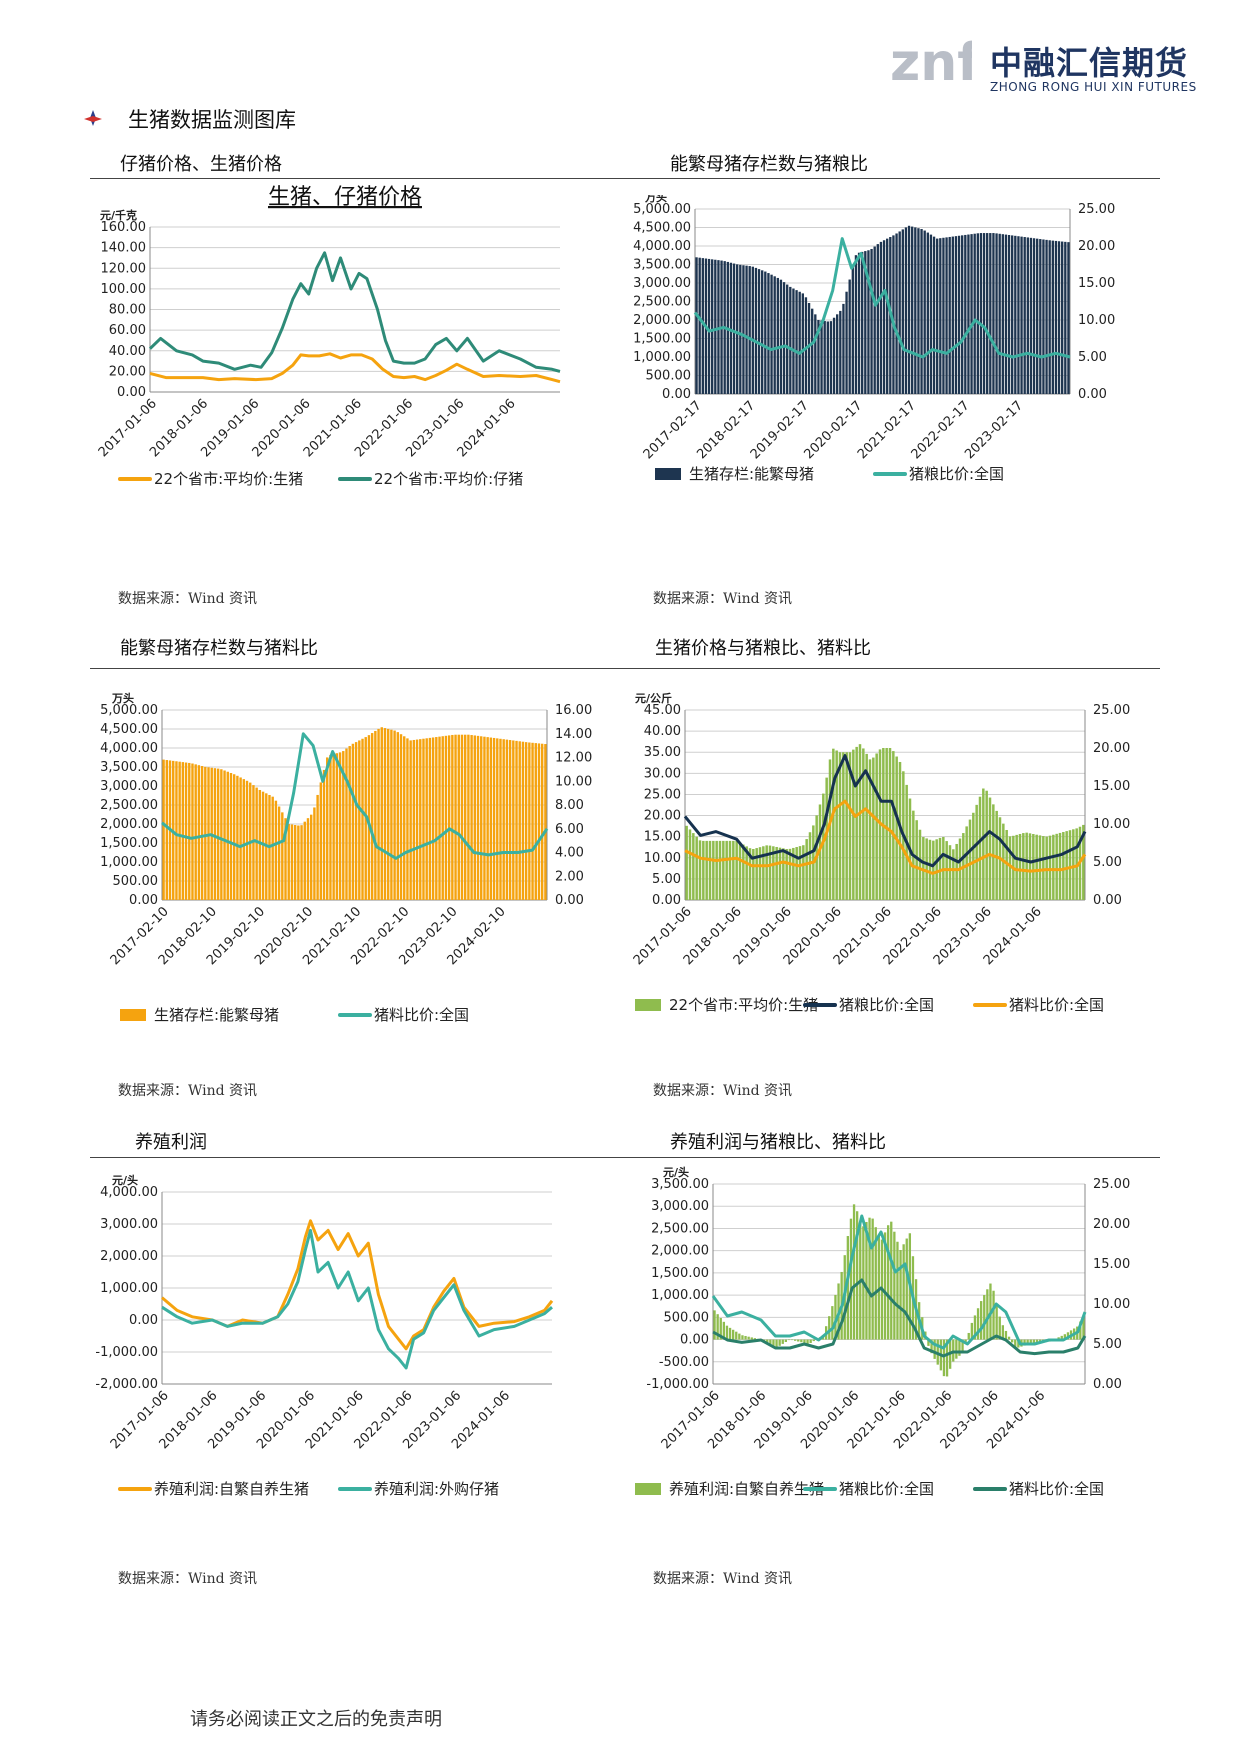  What do you see at coordinates (648, 1489) in the screenshot?
I see `legend-swatch` at bounding box center [648, 1489].